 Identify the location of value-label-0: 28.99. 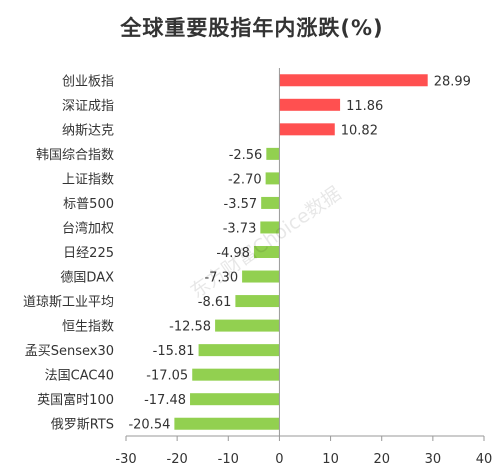
(452, 81).